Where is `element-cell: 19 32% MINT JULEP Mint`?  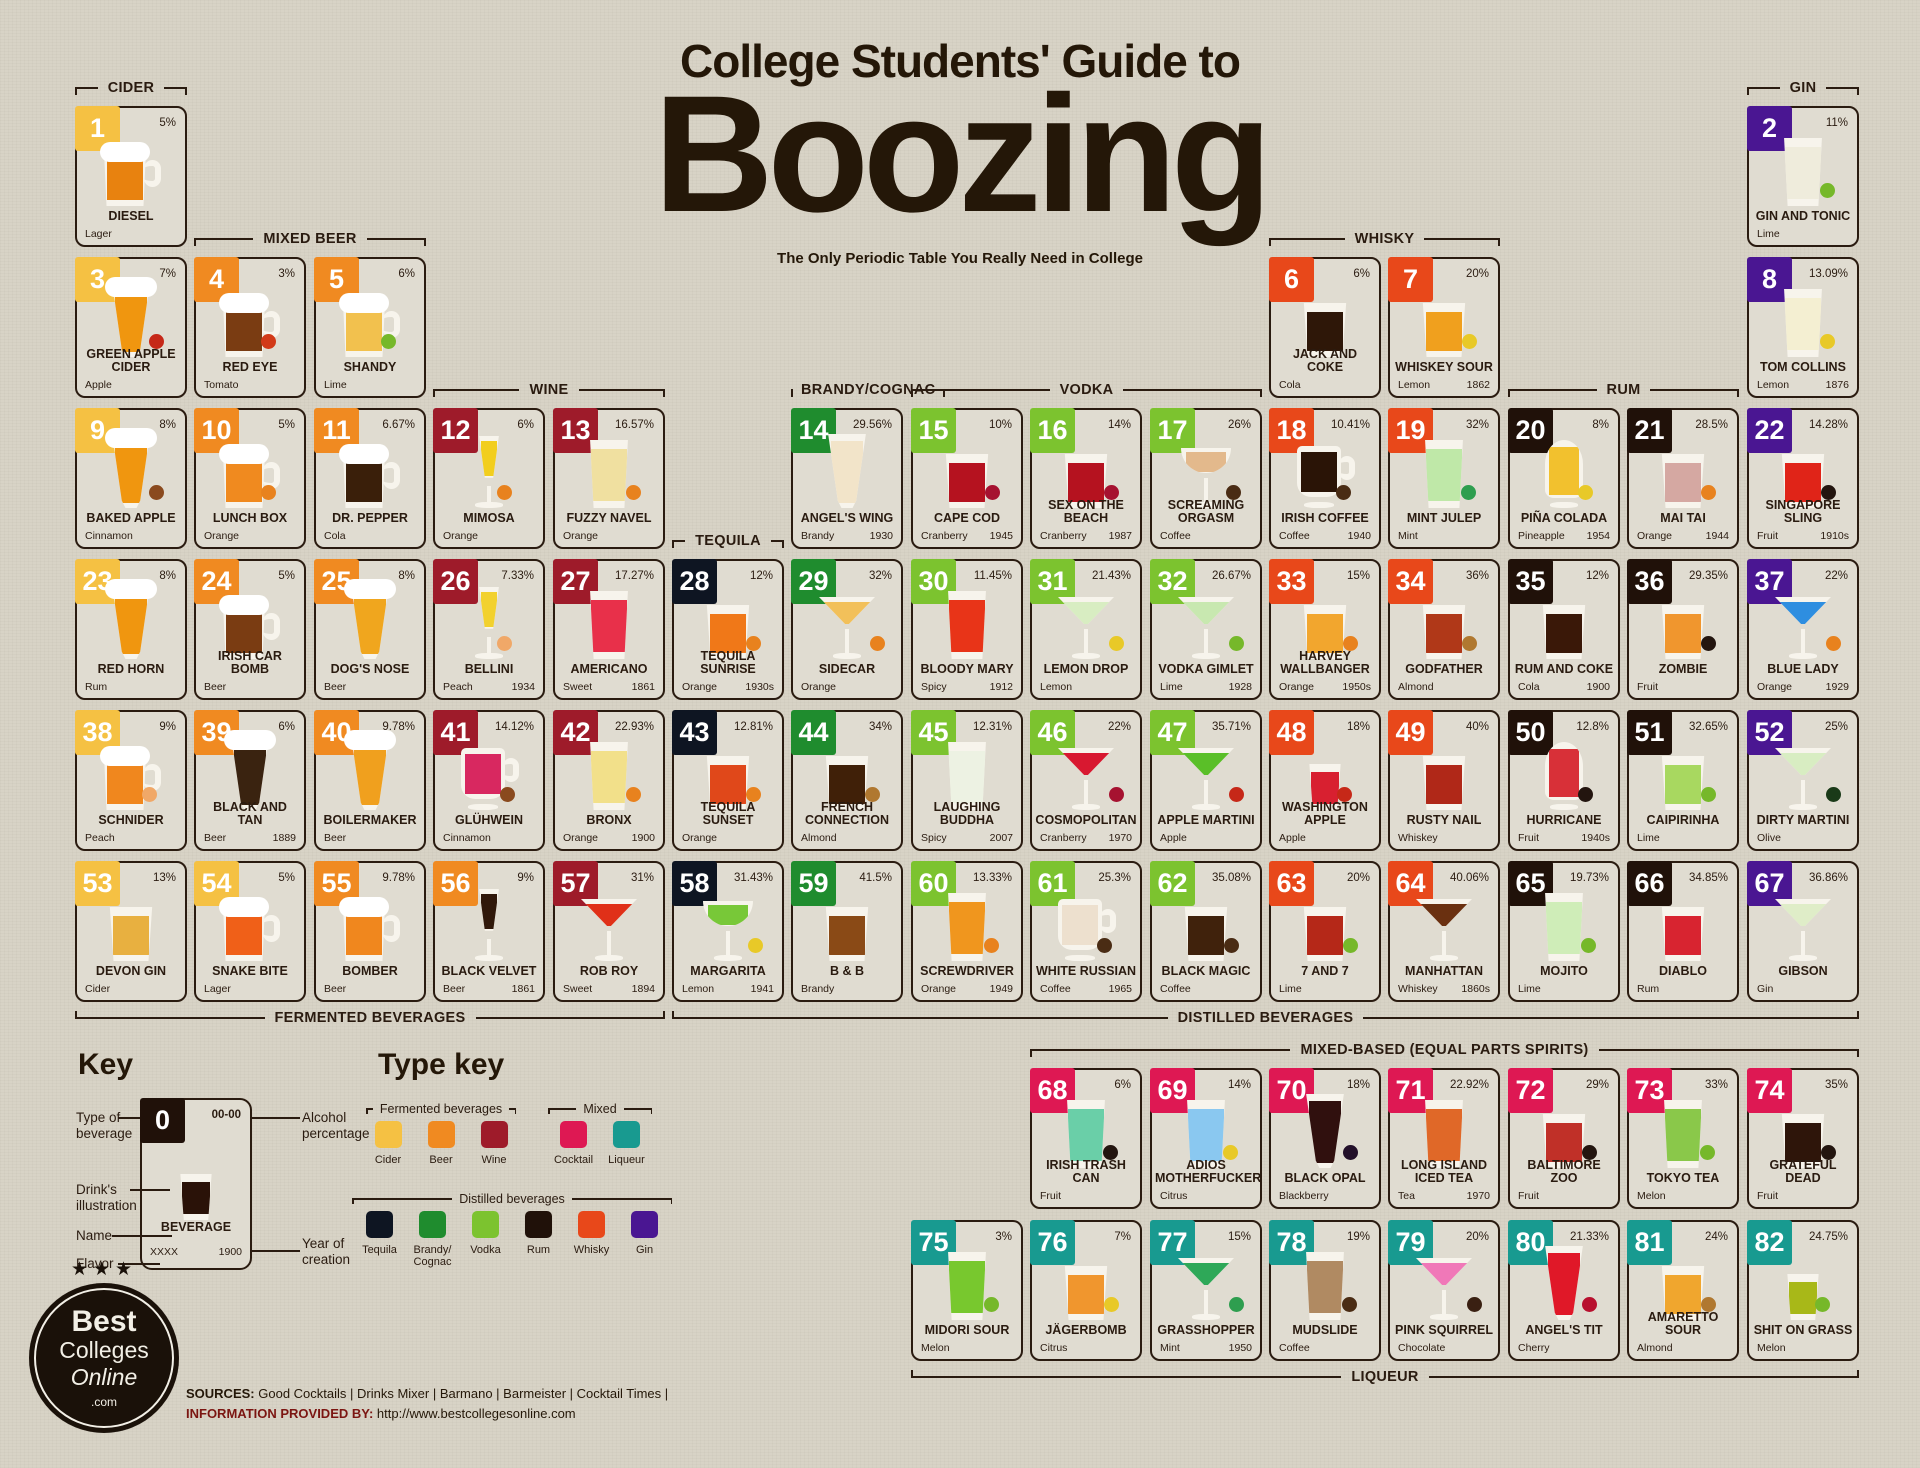 element-cell: 19 32% MINT JULEP Mint is located at coordinates (1444, 478).